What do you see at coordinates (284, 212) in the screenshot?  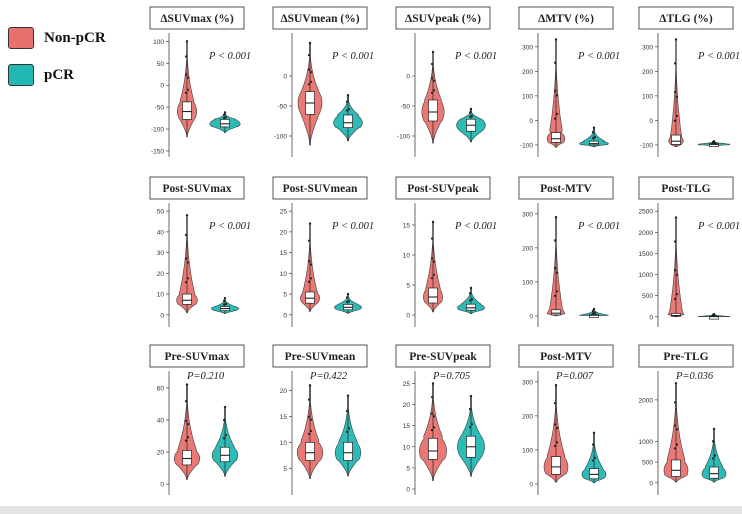 I see `y-tick-label: 25` at bounding box center [284, 212].